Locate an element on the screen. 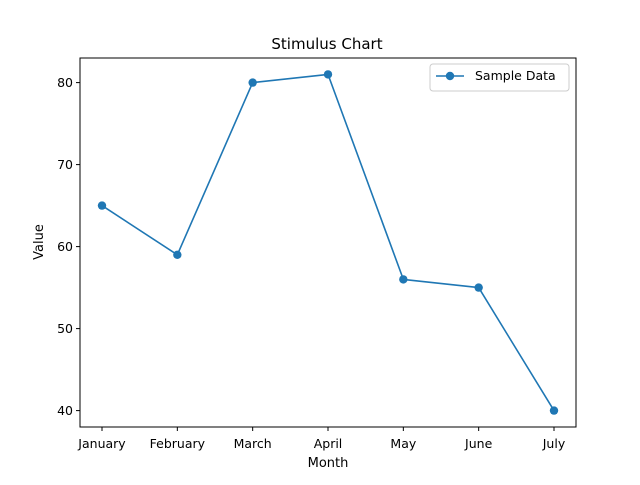  x-tick-label: February is located at coordinates (178, 443).